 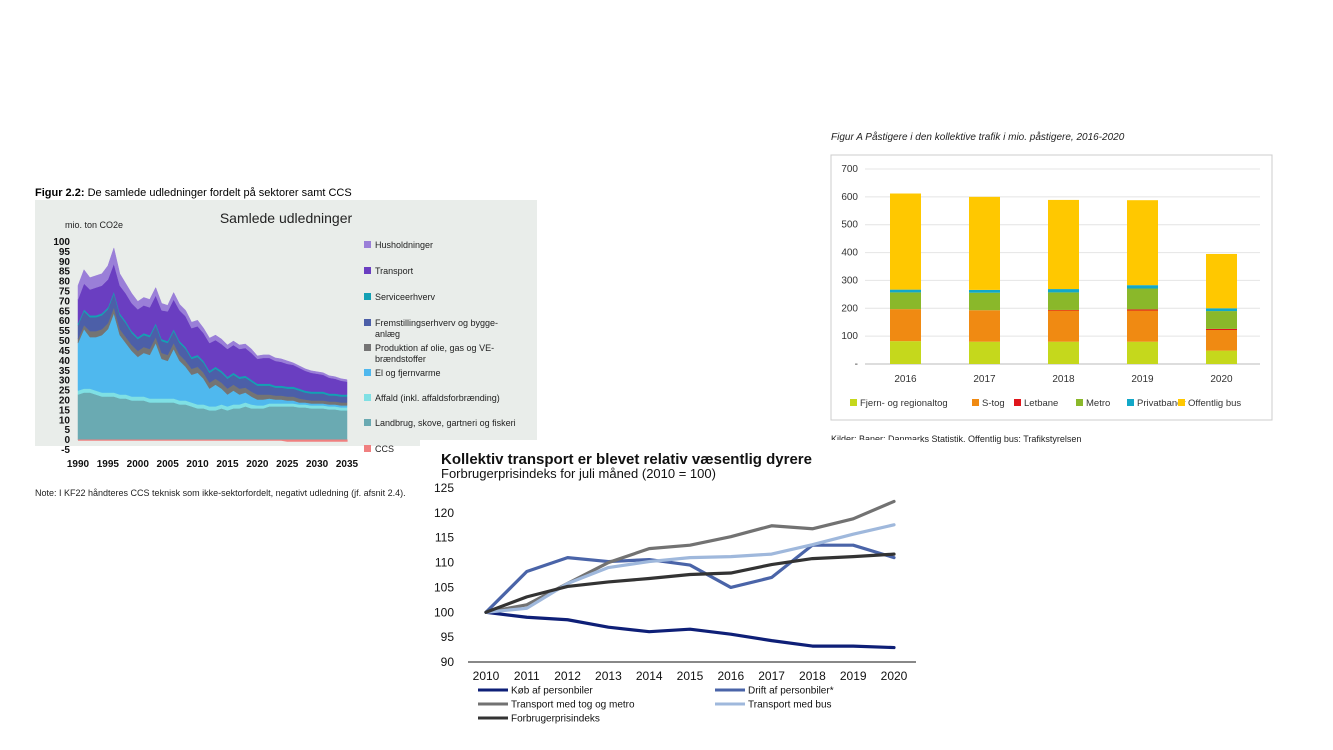 What do you see at coordinates (993, 403) in the screenshot?
I see `transit-legend-label: S-tog` at bounding box center [993, 403].